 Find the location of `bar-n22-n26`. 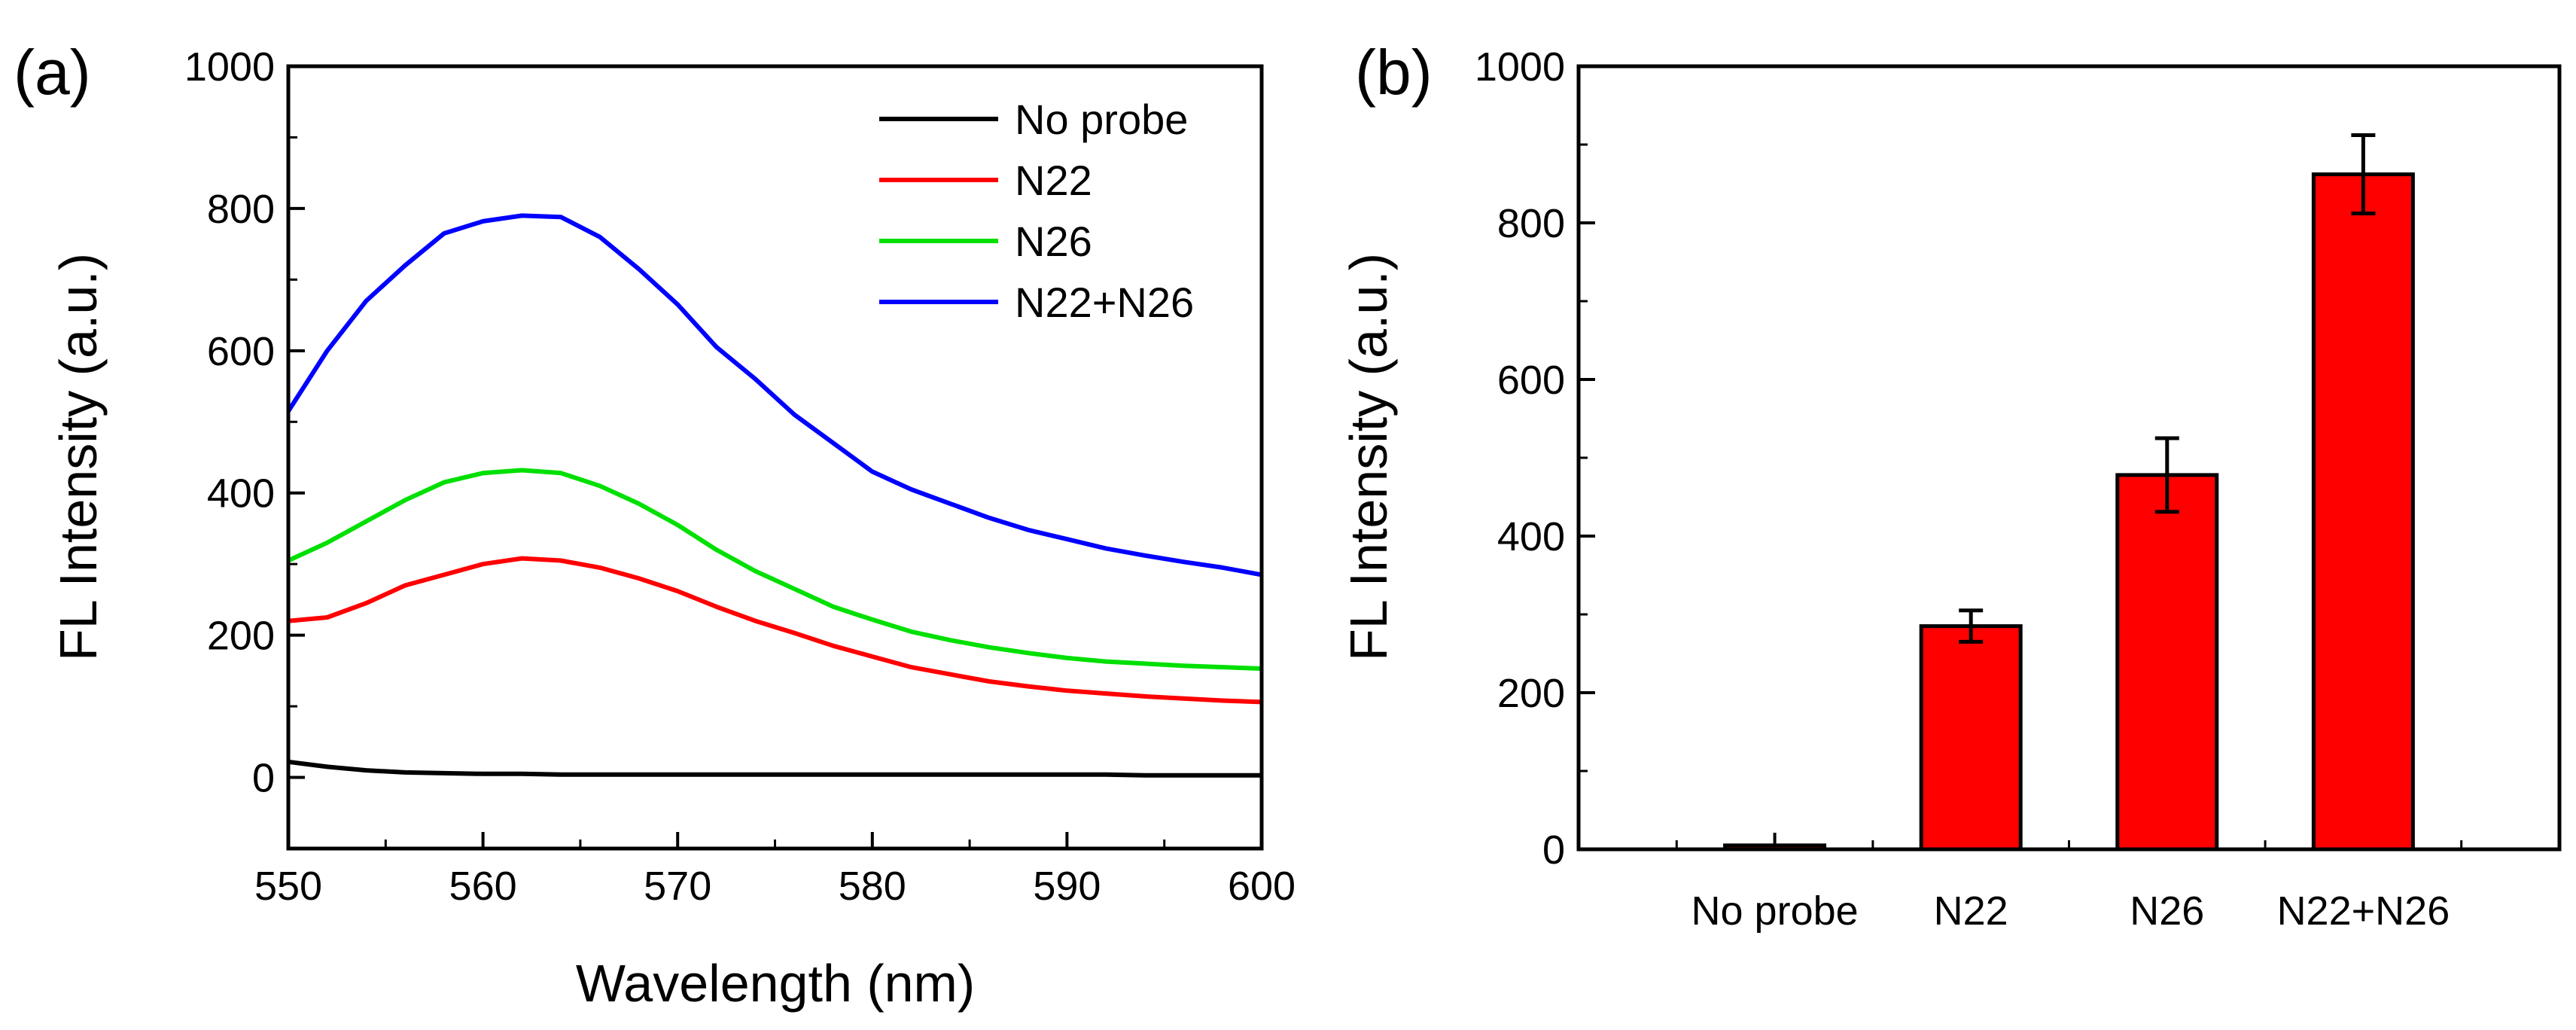

bar-n22-n26 is located at coordinates (2363, 512).